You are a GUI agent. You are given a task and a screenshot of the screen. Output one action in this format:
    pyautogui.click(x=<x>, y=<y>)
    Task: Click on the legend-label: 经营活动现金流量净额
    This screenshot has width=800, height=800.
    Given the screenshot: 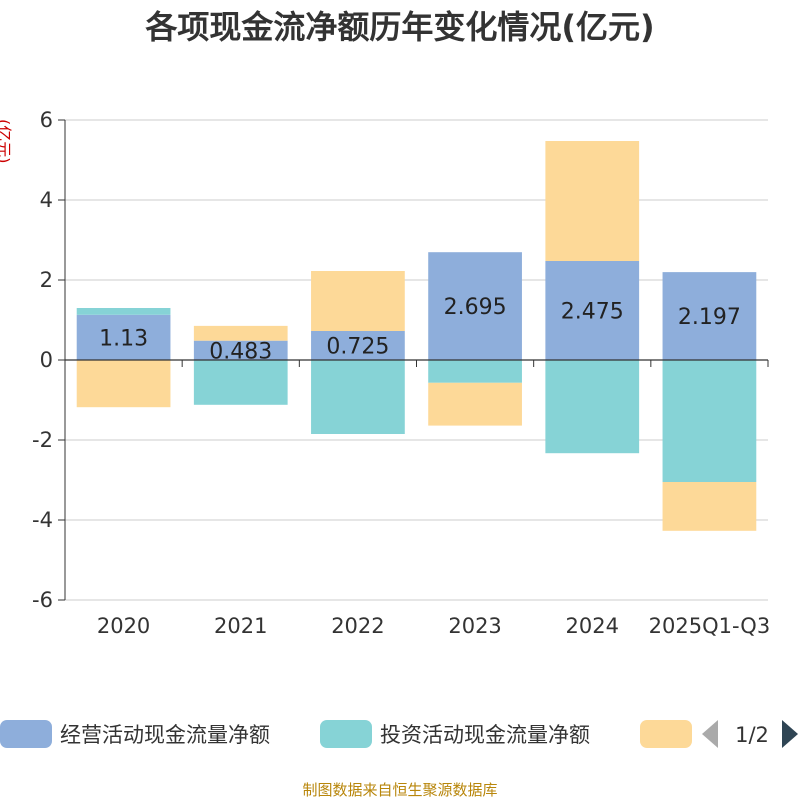 What is the action you would take?
    pyautogui.click(x=165, y=735)
    